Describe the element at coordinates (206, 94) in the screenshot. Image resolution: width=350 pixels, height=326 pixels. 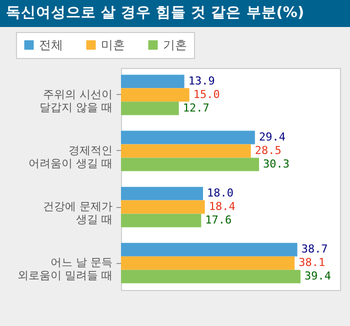
I see `data-label: 15.0` at that location.